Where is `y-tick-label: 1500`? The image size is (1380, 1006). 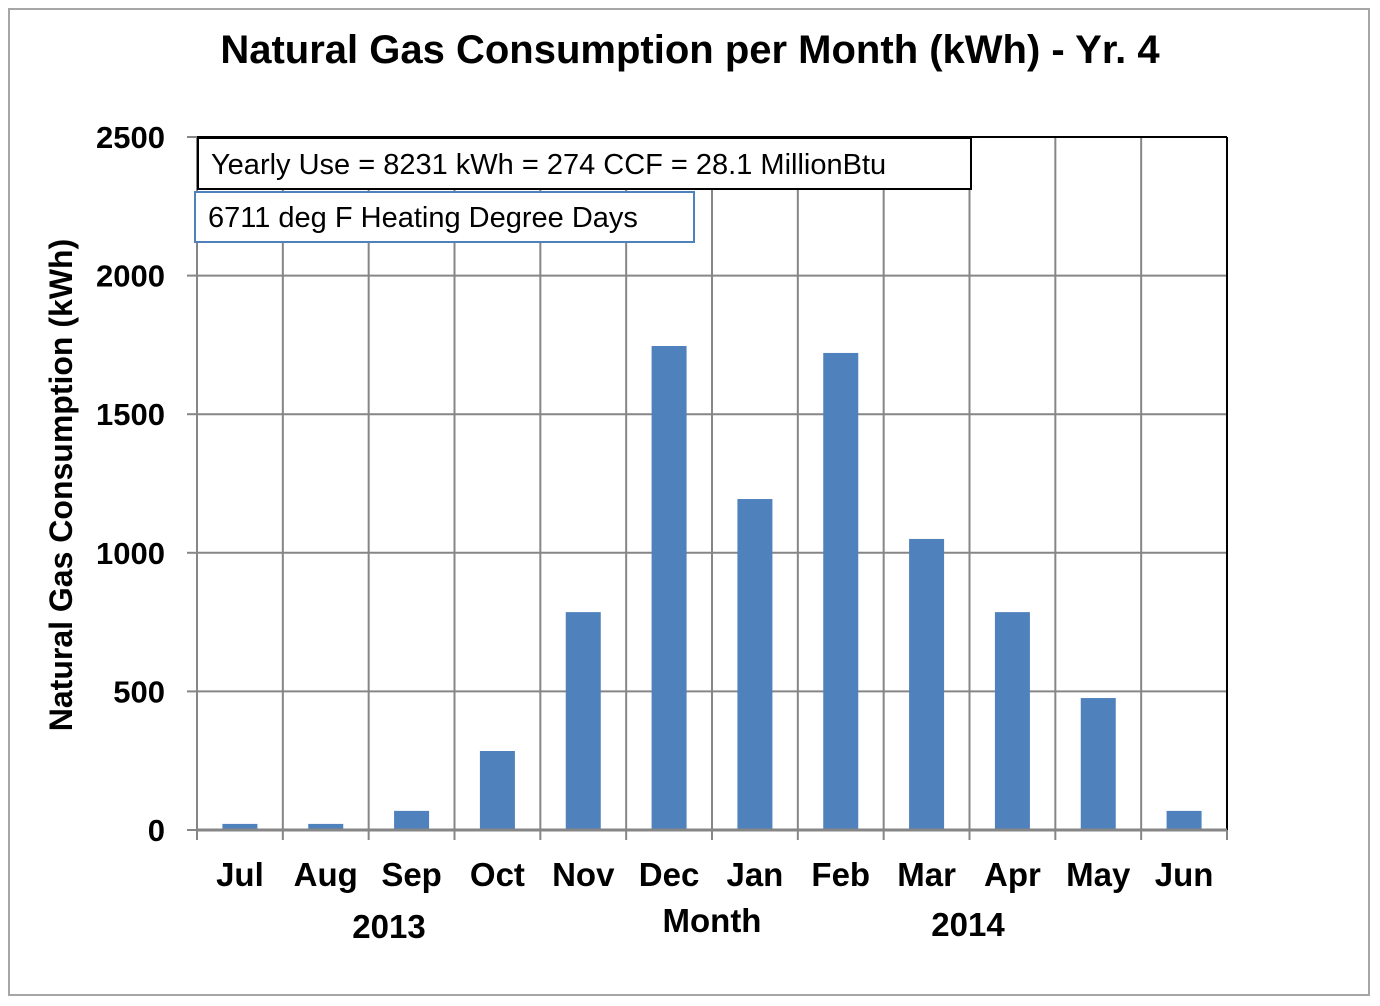
y-tick-label: 1500 is located at coordinates (130, 414).